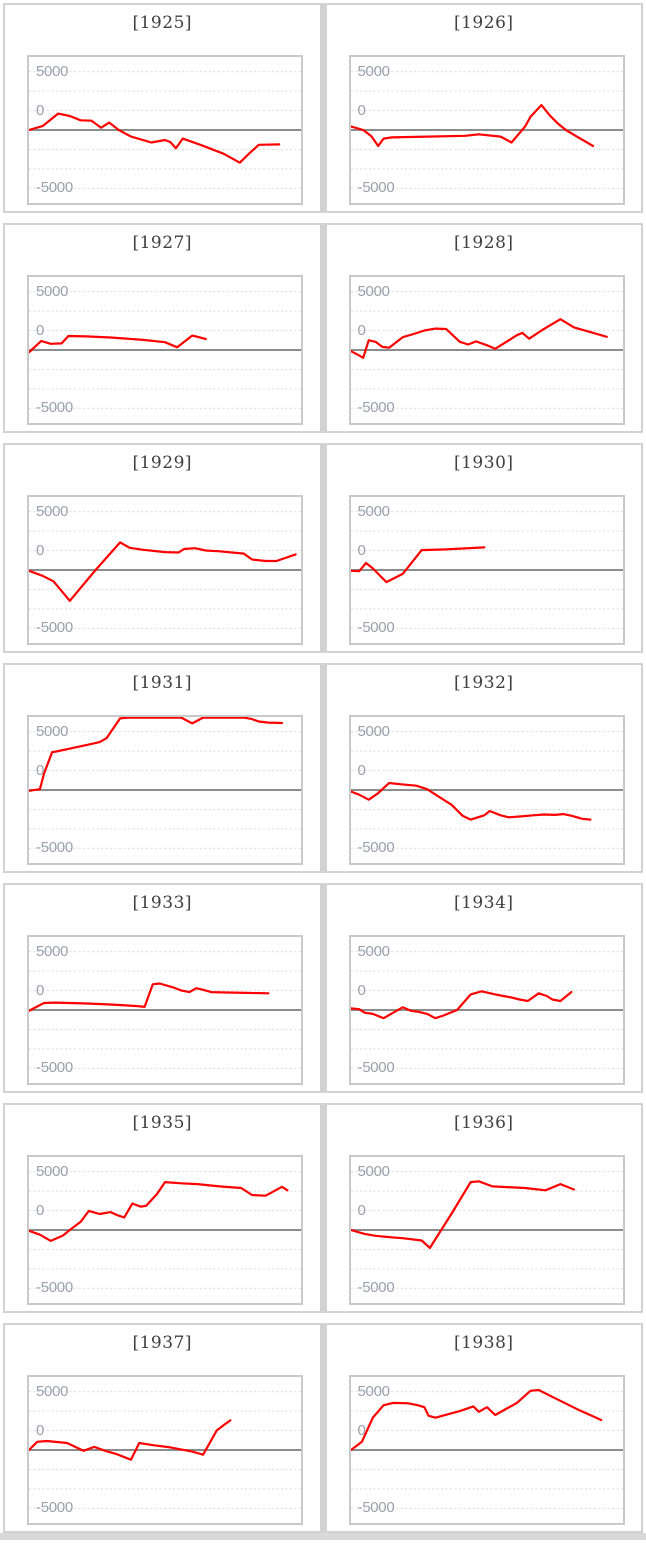  I want to click on chart-panel-1932: [1932] 5000 0 -5000, so click(484, 768).